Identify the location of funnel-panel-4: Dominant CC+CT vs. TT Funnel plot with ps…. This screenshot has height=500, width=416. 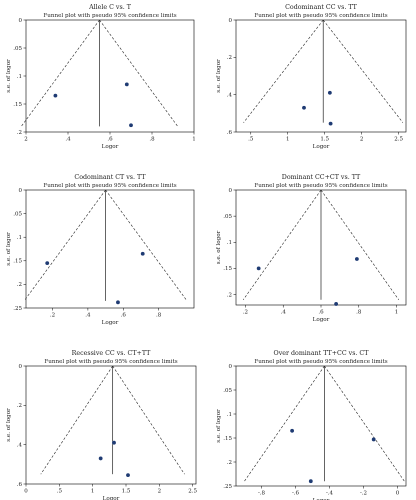
(311, 248).